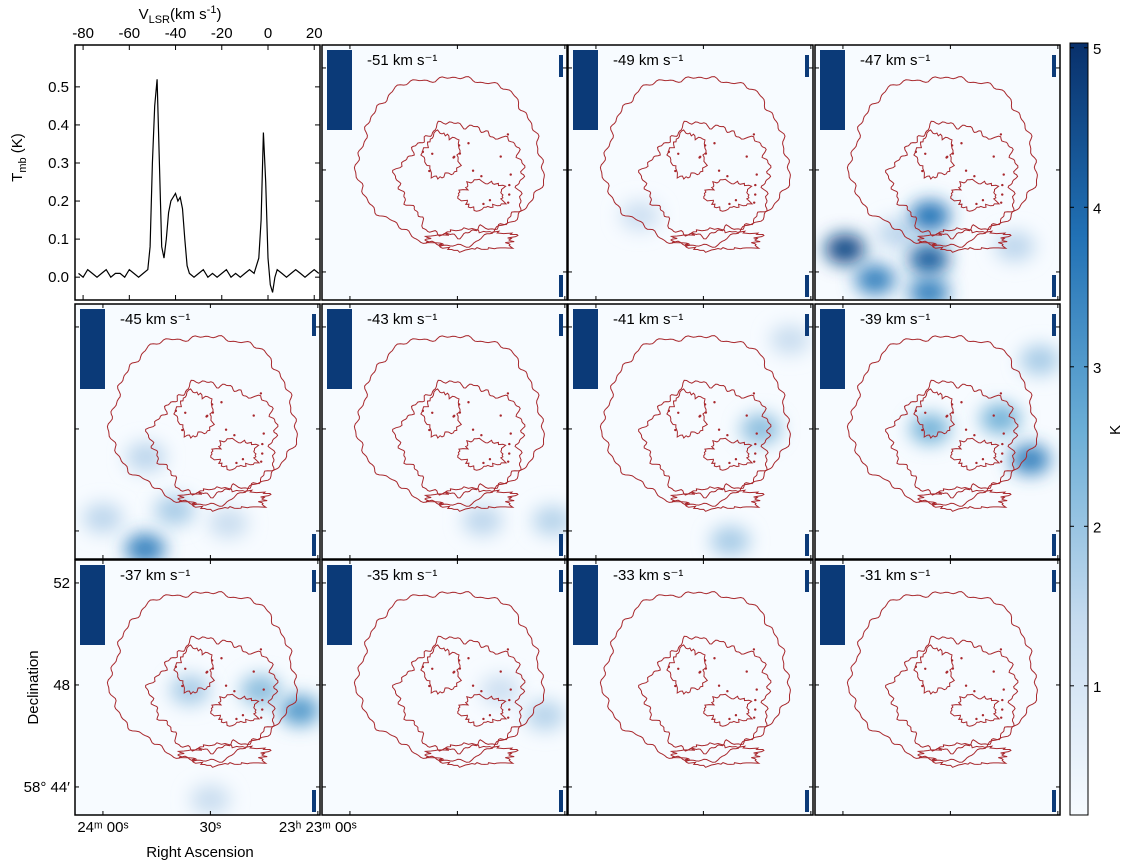  Describe the element at coordinates (58, 163) in the screenshot. I see `y-tick-label: 0.3` at that location.